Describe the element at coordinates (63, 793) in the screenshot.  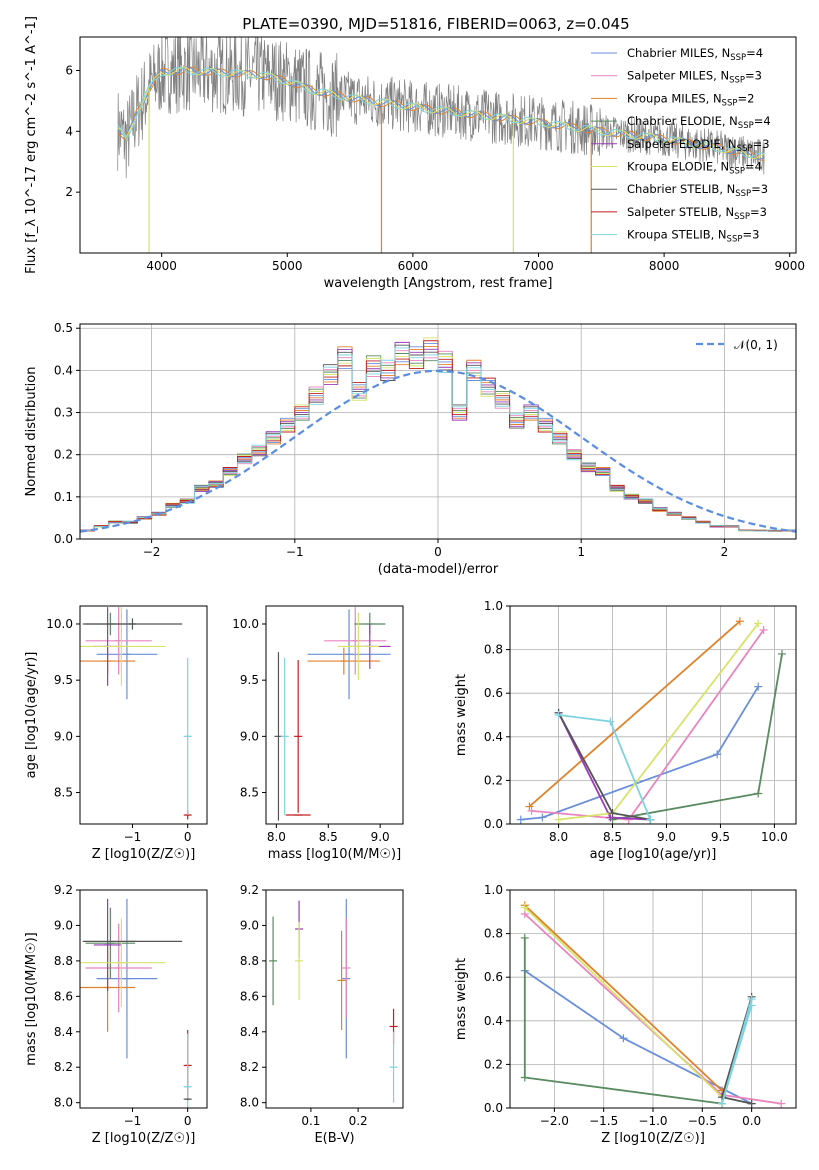
I see `y-tick-label: 8.5` at that location.